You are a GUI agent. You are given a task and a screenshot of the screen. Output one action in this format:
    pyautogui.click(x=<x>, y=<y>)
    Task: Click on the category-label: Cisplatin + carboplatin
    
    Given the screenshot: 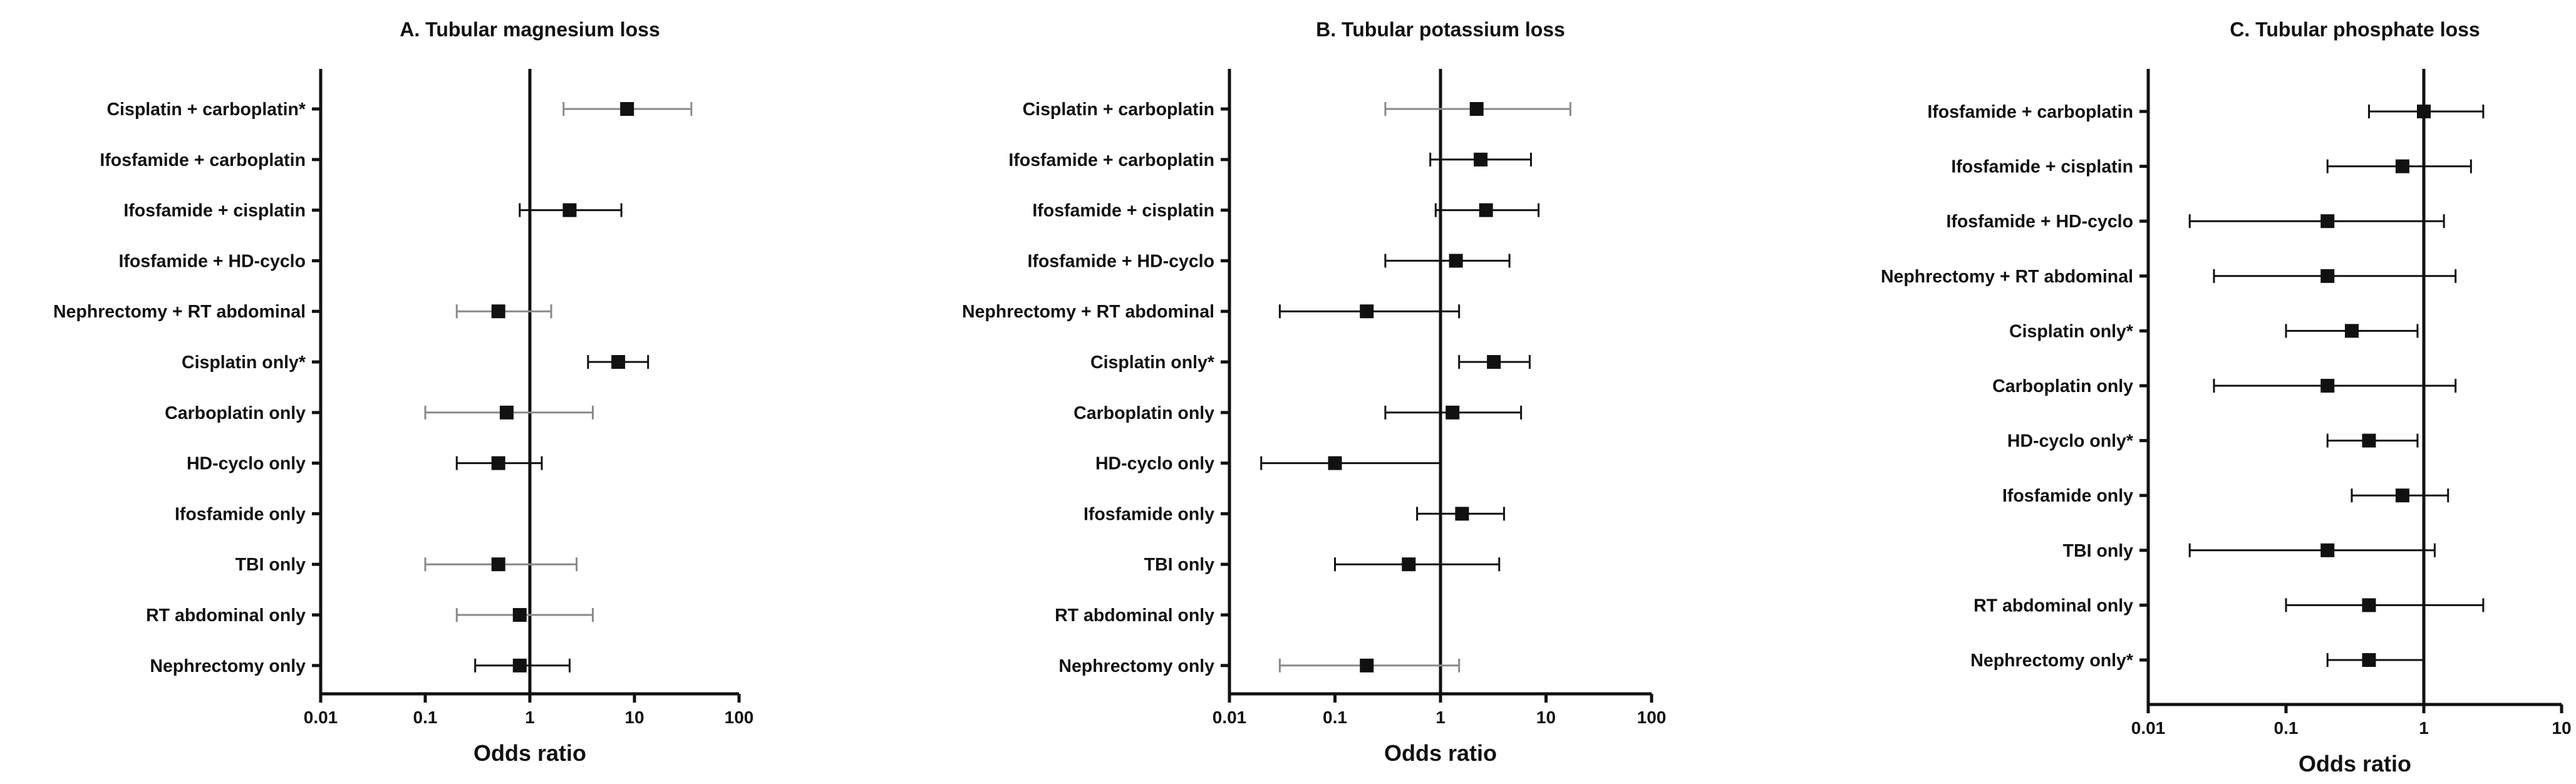 What is the action you would take?
    pyautogui.click(x=1118, y=110)
    